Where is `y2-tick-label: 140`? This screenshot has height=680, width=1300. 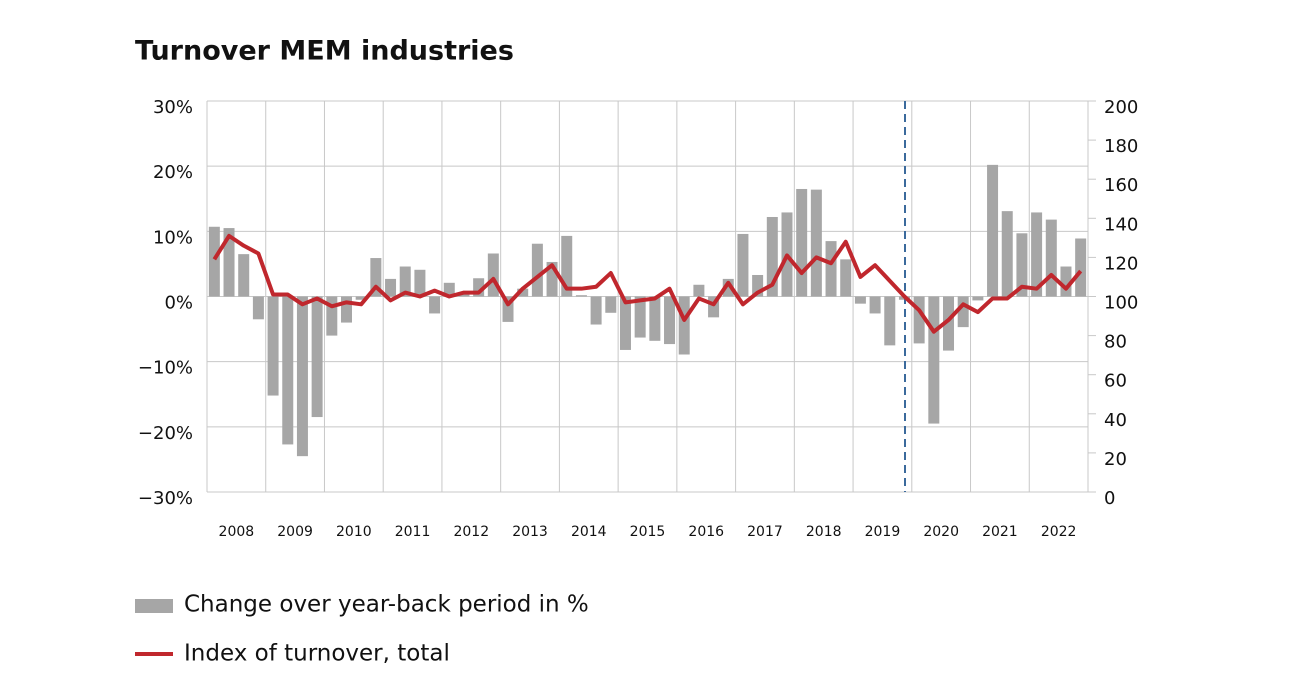
y2-tick-label: 140 is located at coordinates (1121, 224).